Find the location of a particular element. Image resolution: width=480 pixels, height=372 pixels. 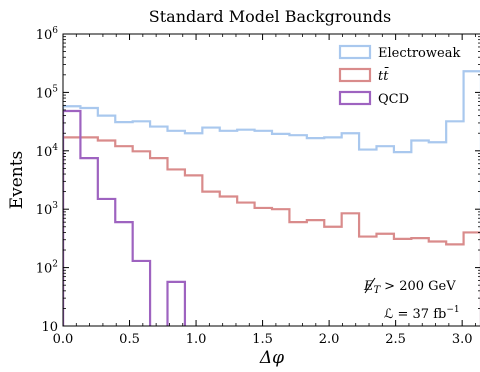

svg-text: ET> 200 GeV is located at coordinates (409, 287).